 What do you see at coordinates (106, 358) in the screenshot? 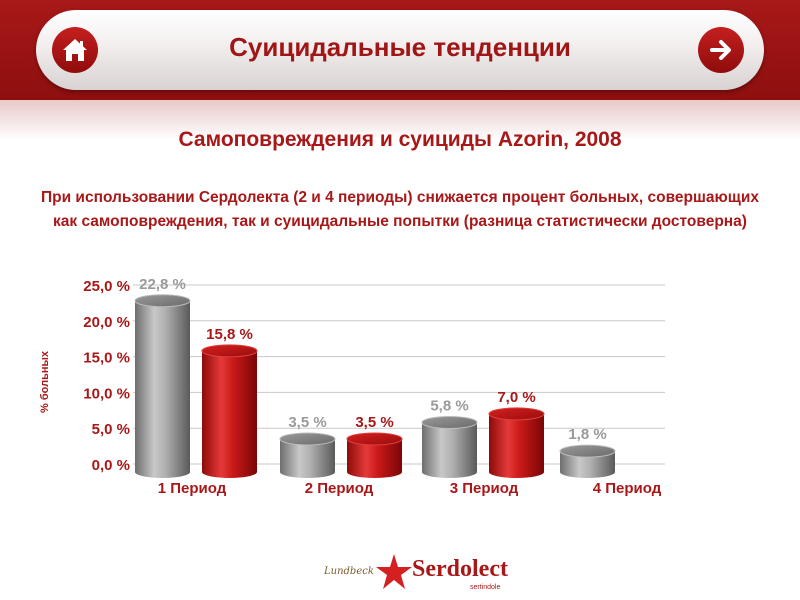
I see `y-tick-label: 15,0 %` at bounding box center [106, 358].